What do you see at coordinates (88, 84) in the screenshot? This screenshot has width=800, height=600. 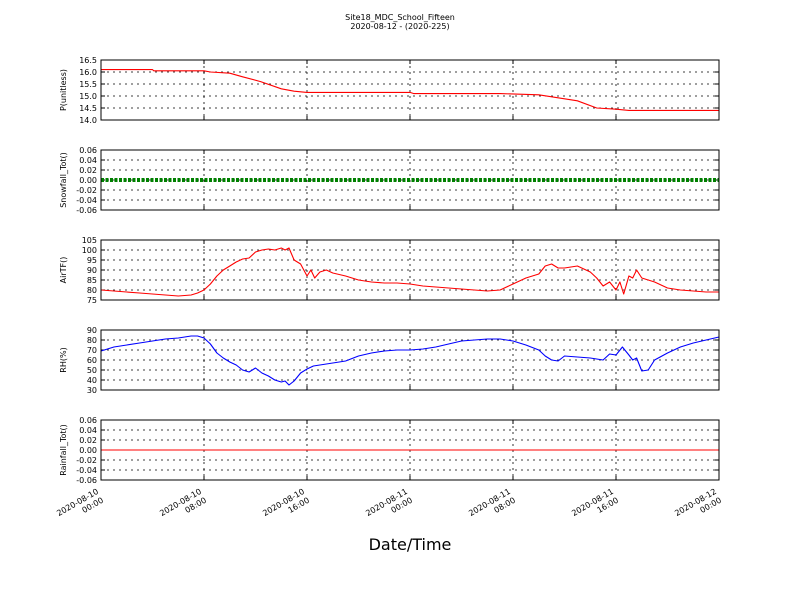 I see `y-tick-label: 15.5` at bounding box center [88, 84].